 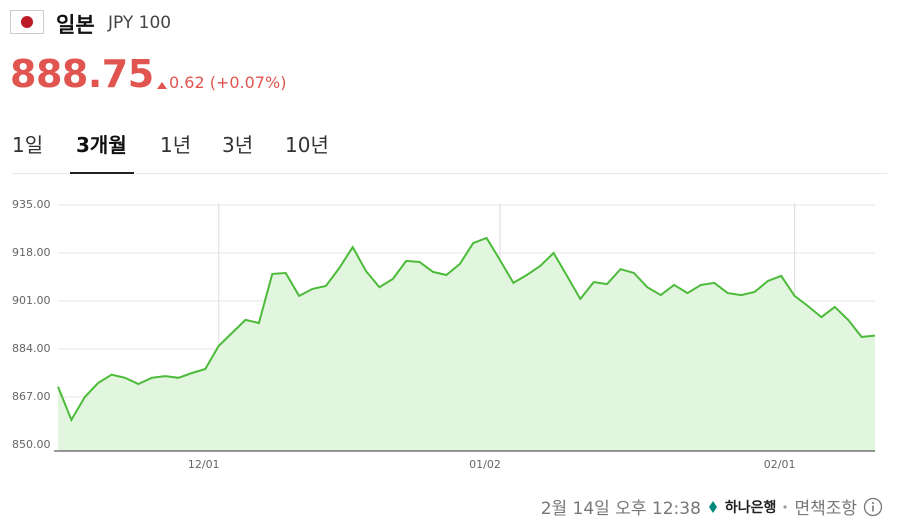 What do you see at coordinates (140, 23) in the screenshot?
I see `currency-code: JPY 100` at bounding box center [140, 23].